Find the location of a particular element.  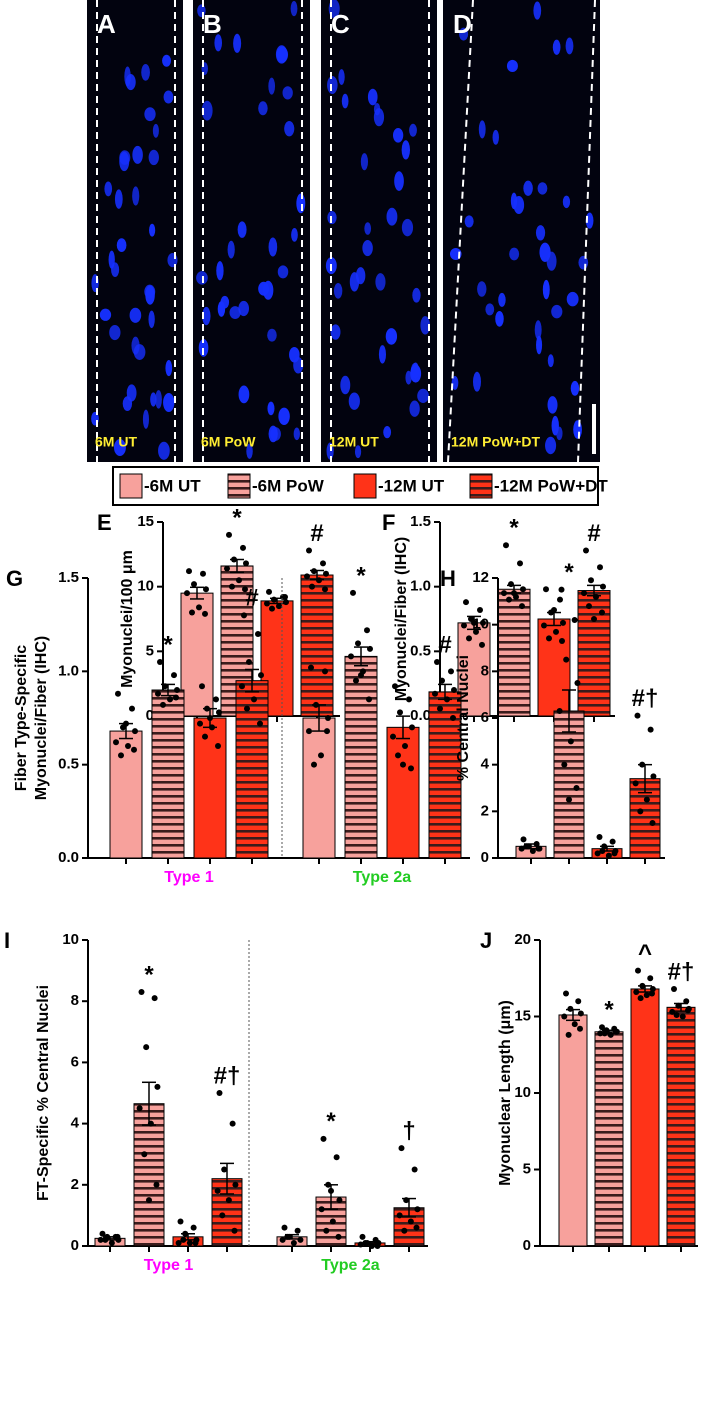

significance-mark: ^ is located at coordinates (645, 953).